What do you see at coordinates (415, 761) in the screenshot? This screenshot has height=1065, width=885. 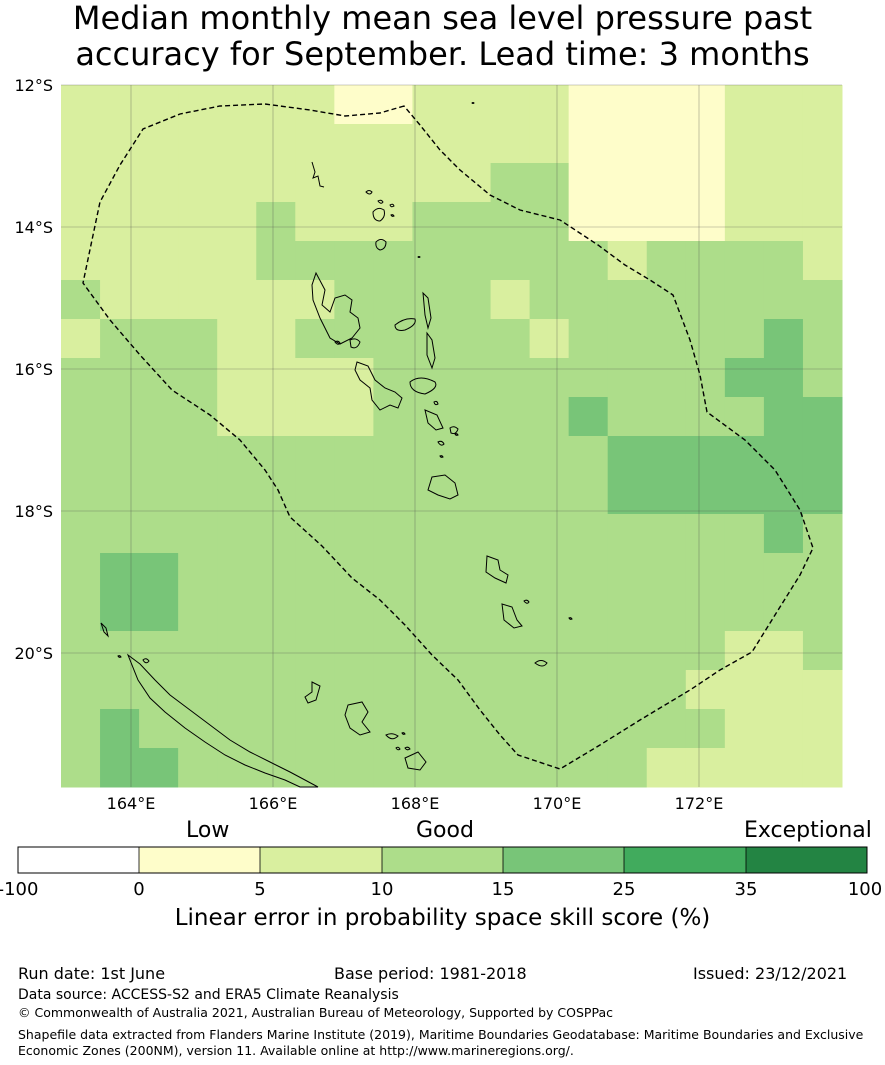 I see `island-maré-east` at bounding box center [415, 761].